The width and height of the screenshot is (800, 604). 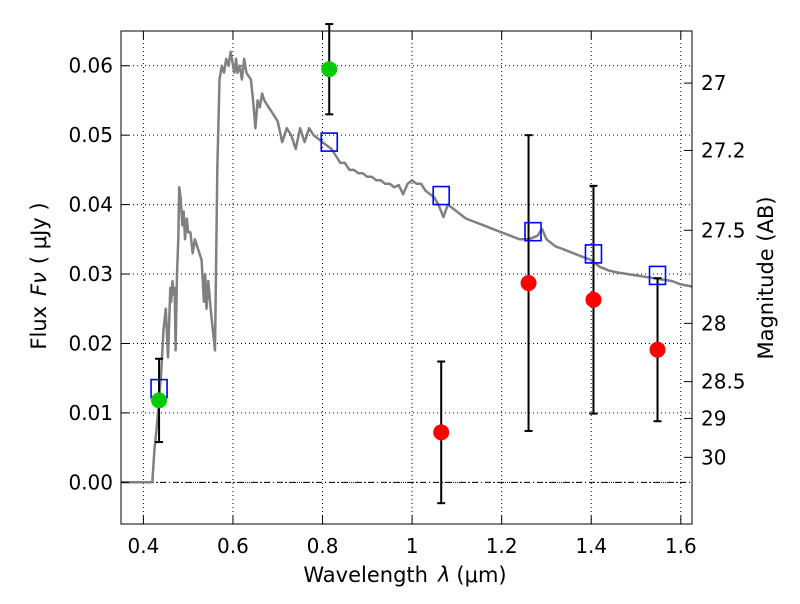 I want to click on y-axis-label-symbol: Fν, so click(x=39, y=284).